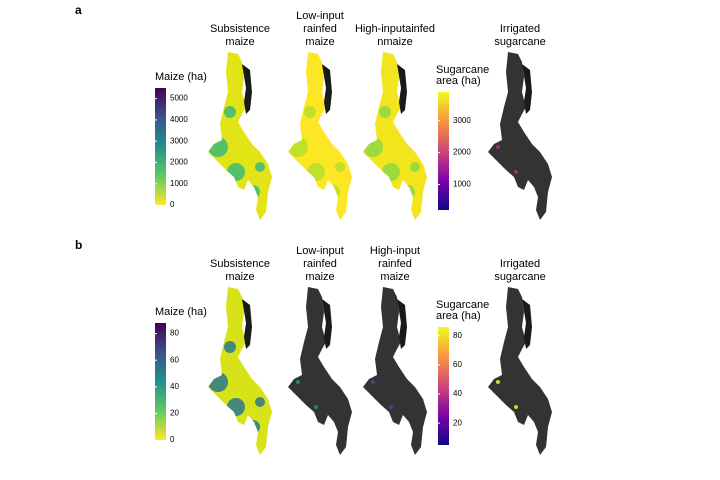  Describe the element at coordinates (179, 98) in the screenshot. I see `colorbar-tick-label: 5000` at that location.